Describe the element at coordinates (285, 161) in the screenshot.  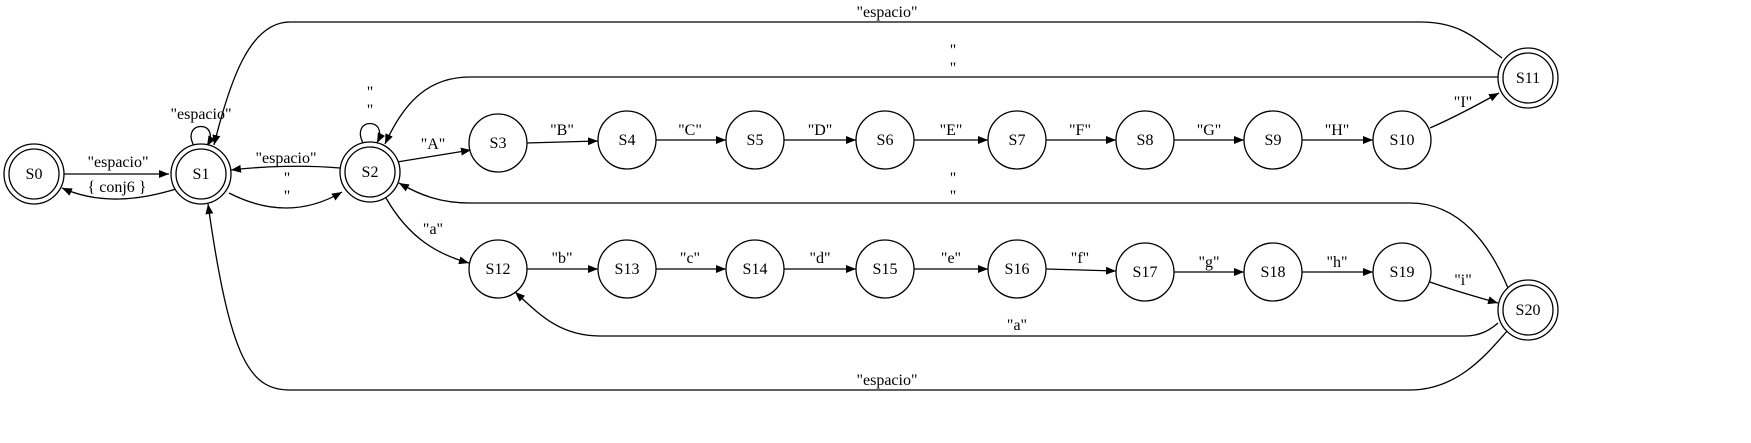
I see `edge-s2-s1: "espacio"` at that location.